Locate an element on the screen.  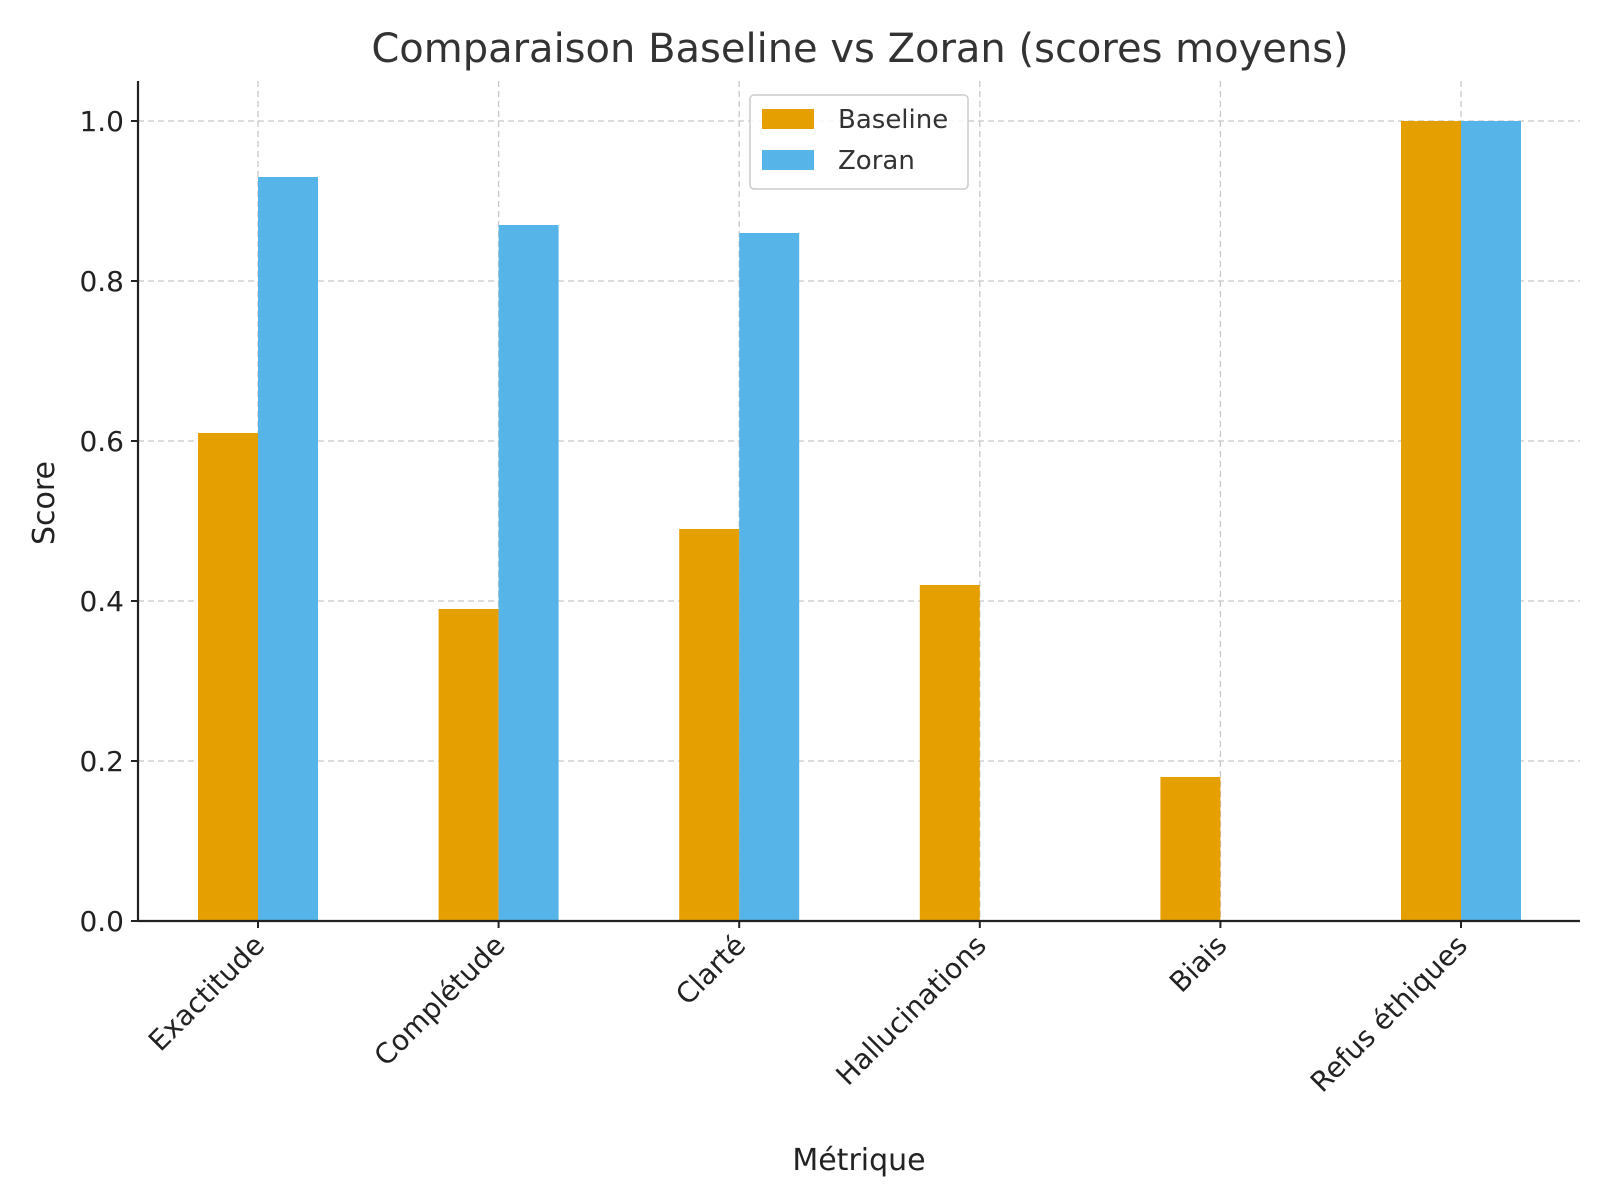
x-tick-label: Exactitude is located at coordinates (206, 993).